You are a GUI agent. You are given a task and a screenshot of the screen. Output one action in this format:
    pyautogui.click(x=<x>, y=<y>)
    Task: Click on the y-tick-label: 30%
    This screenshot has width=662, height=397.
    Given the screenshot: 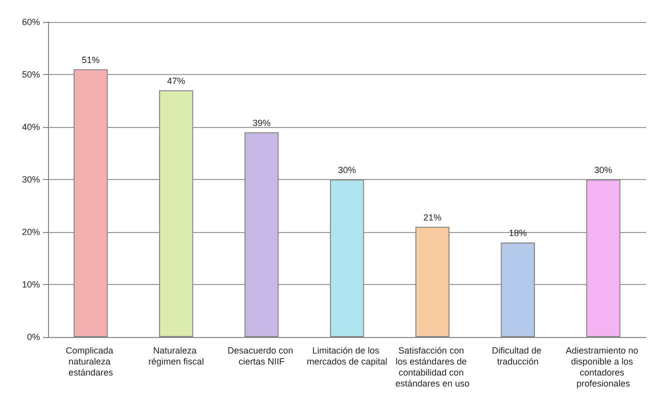 What is the action you would take?
    pyautogui.click(x=31, y=179)
    